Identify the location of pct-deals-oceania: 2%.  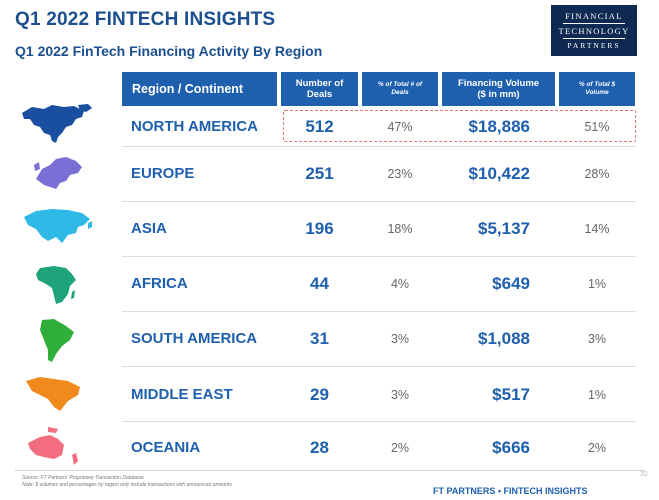
(400, 448).